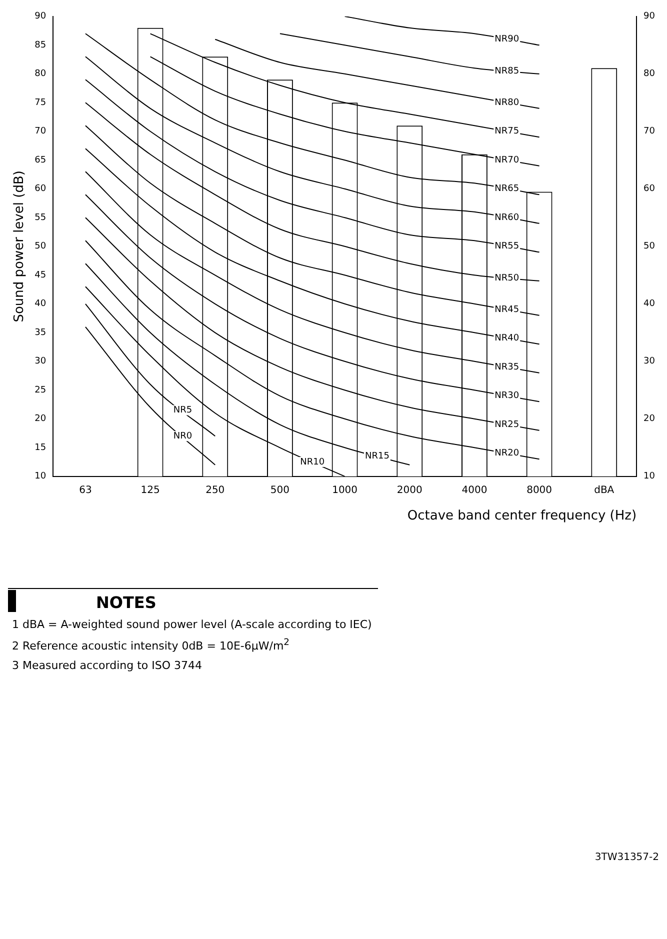 The image size is (667, 939). I want to click on text: NOTES, so click(126, 602).